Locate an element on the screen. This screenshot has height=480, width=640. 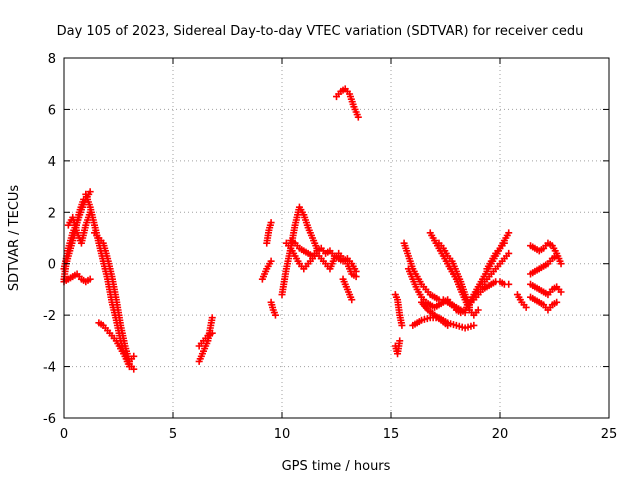
x-axis-label: GPS time / hours is located at coordinates (336, 466).